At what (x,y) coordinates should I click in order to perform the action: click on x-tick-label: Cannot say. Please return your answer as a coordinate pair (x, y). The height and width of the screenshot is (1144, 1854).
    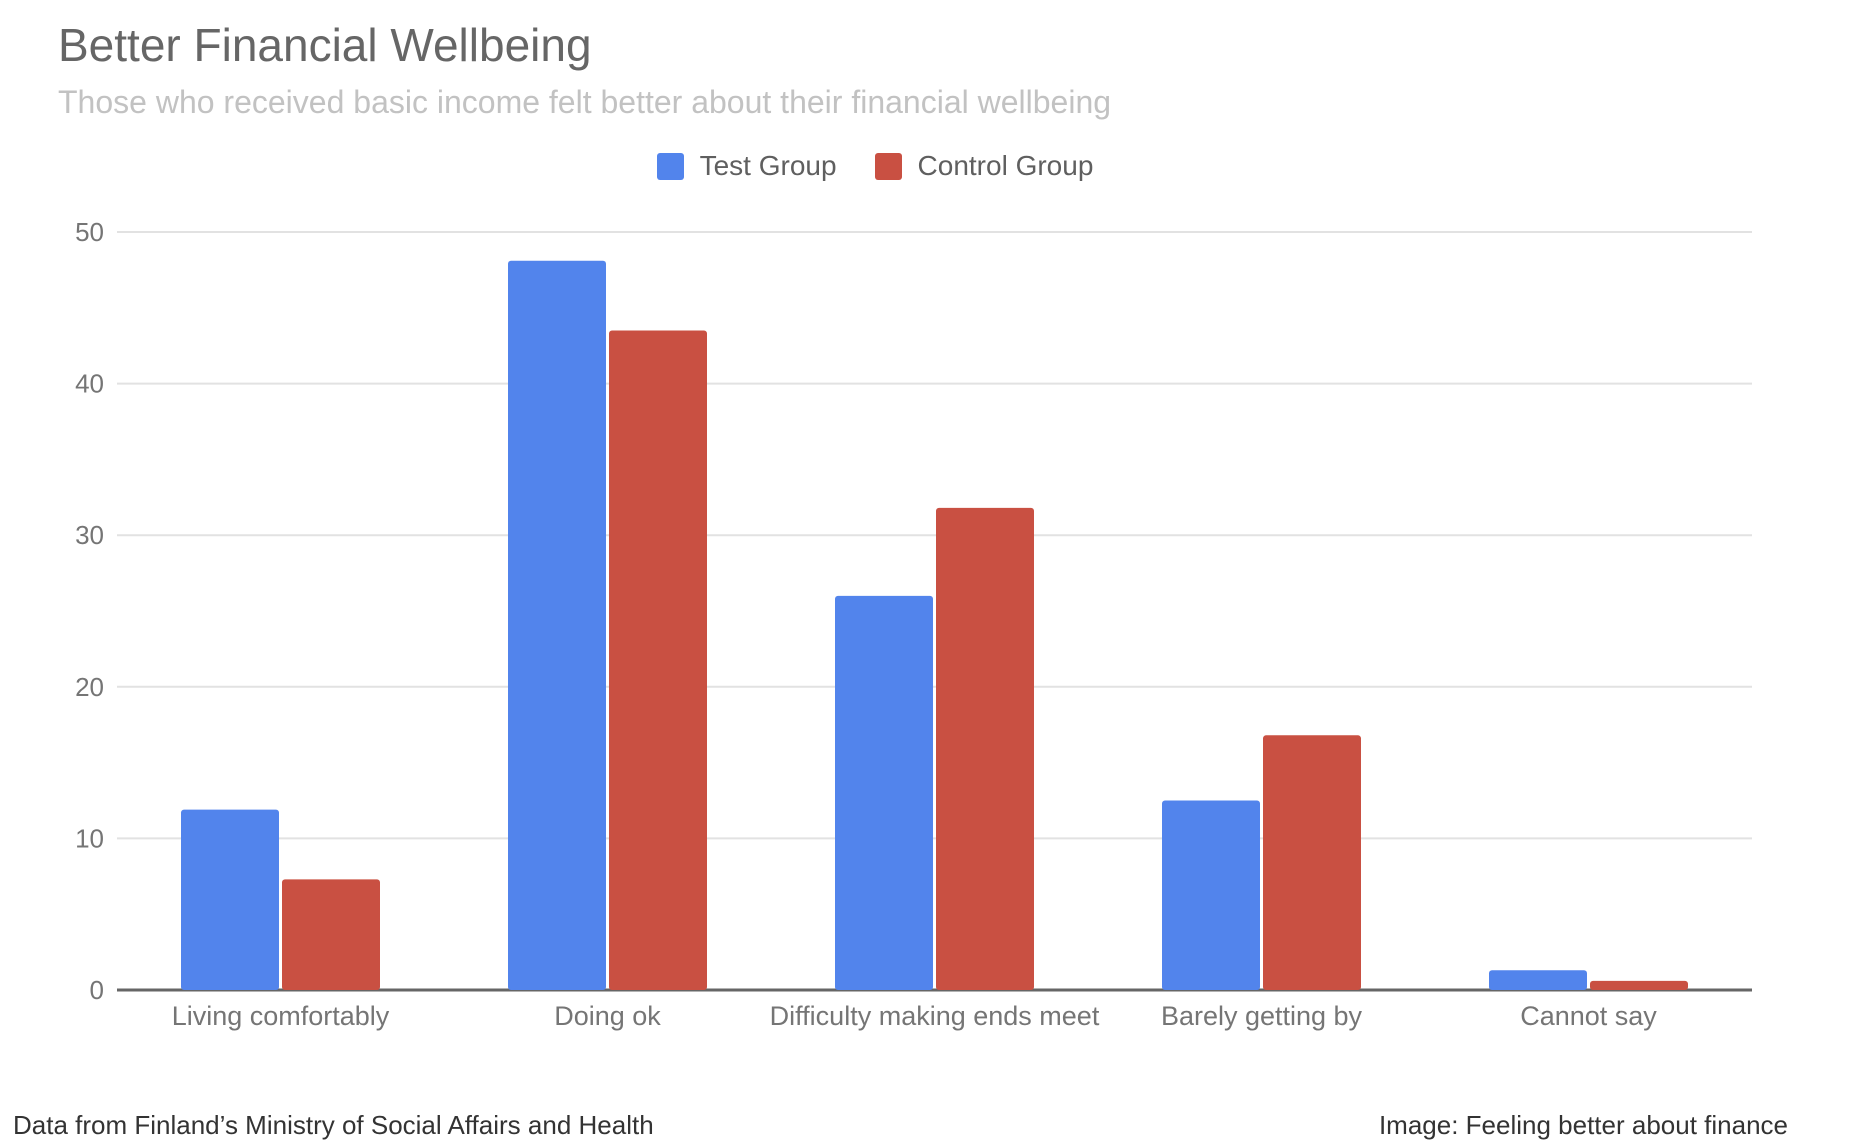
    Looking at the image, I should click on (1588, 1016).